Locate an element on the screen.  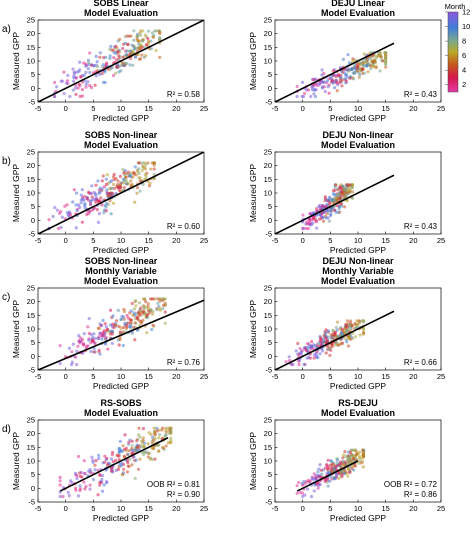
scatter-points is located at coordinates (330, 473).